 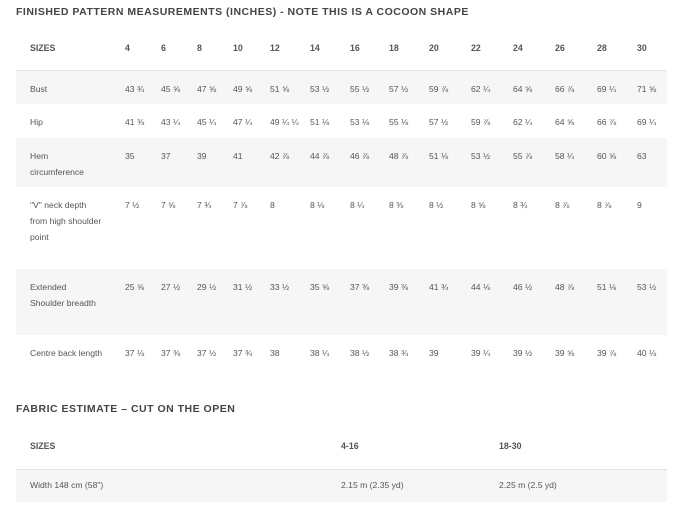 What do you see at coordinates (135, 121) in the screenshot?
I see `measurement-cell: 41 ⅜` at bounding box center [135, 121].